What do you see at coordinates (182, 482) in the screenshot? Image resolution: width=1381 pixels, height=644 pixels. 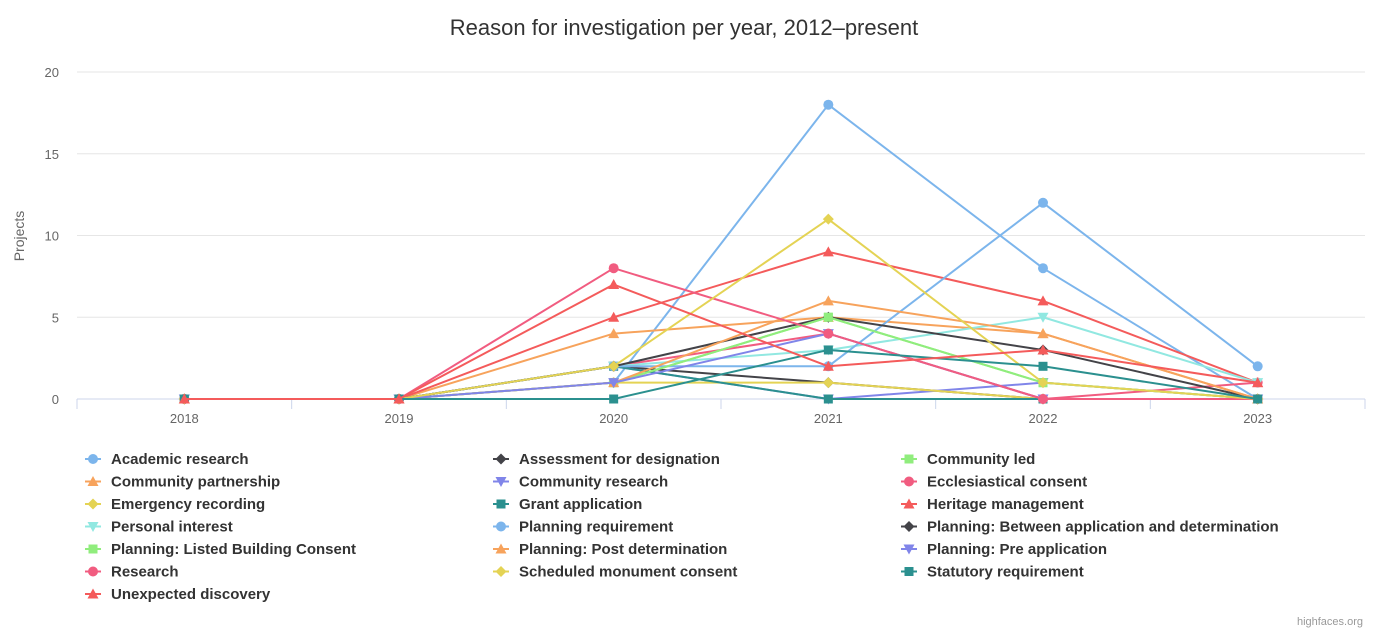 I see `legend-item: Community partnership` at bounding box center [182, 482].